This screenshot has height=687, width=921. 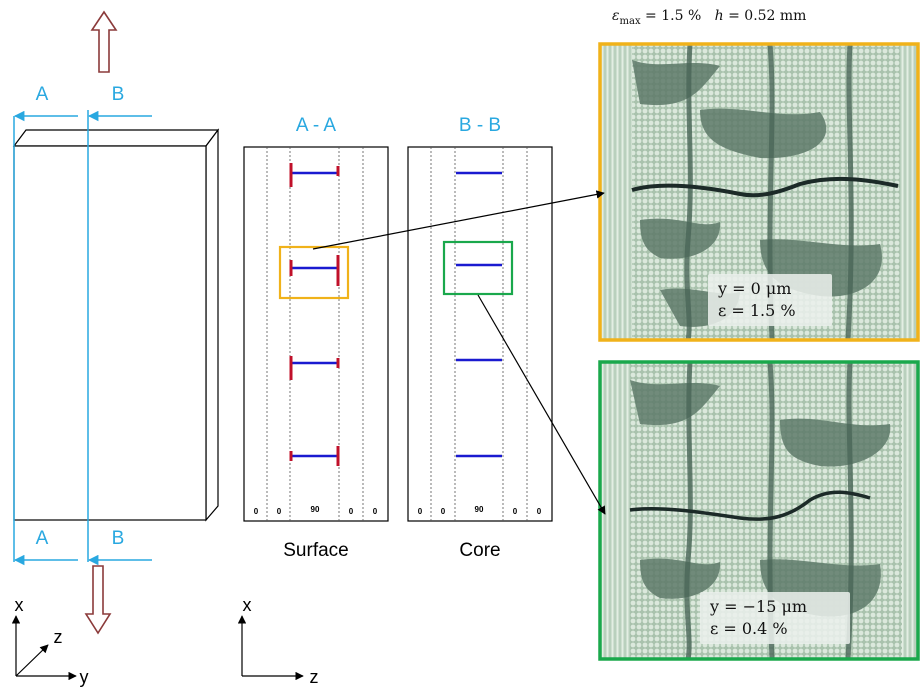 What do you see at coordinates (539, 511) in the screenshot?
I see `core-ply-label-5: 0` at bounding box center [539, 511].